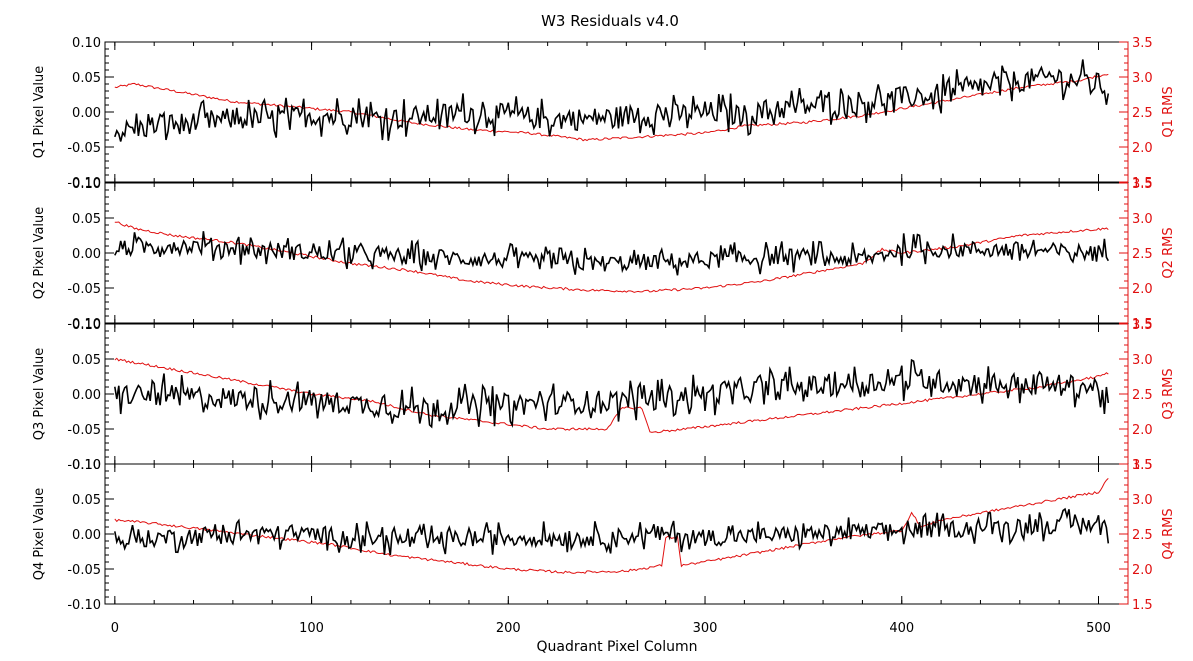  What do you see at coordinates (617, 647) in the screenshot?
I see `x-axis-label: Quadrant Pixel Column` at bounding box center [617, 647].